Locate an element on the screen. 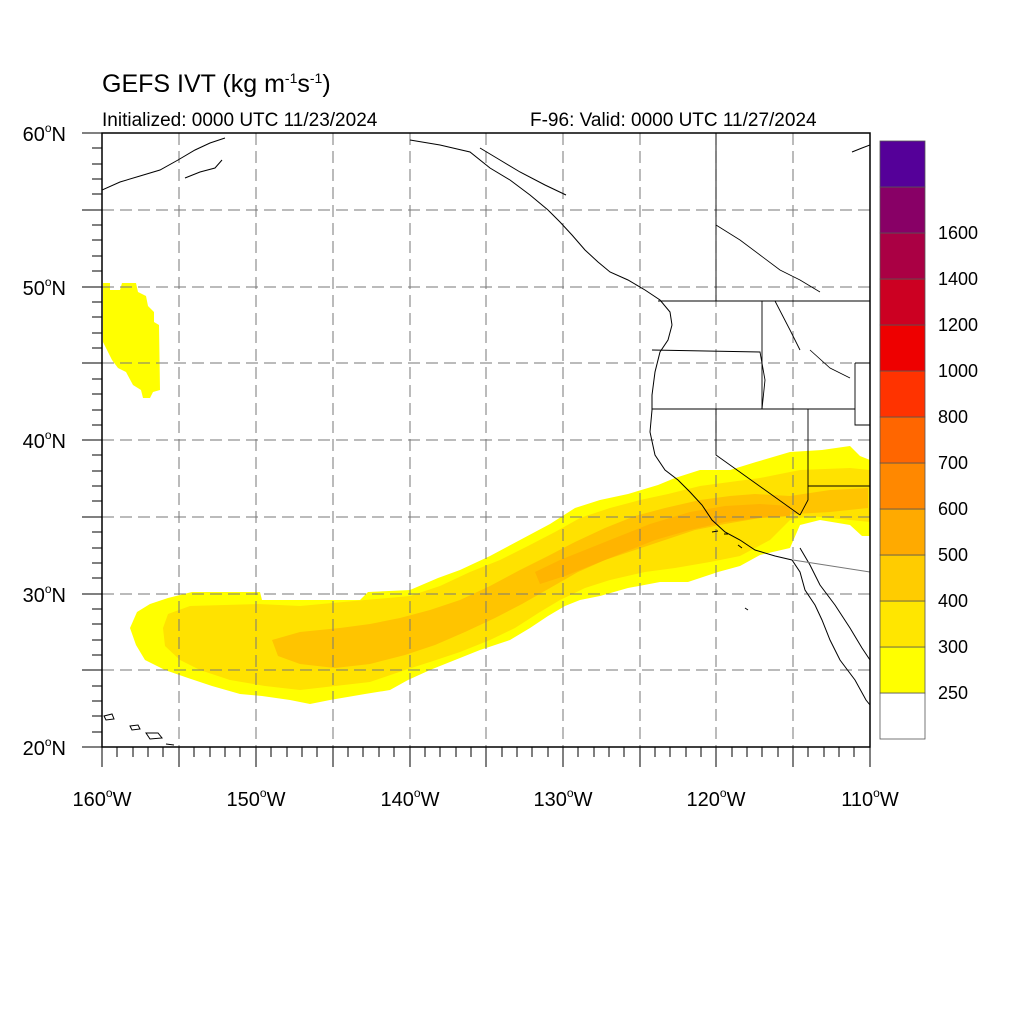 This screenshot has width=1024, height=1024. lon-label-140w: 140oW is located at coordinates (410, 798).